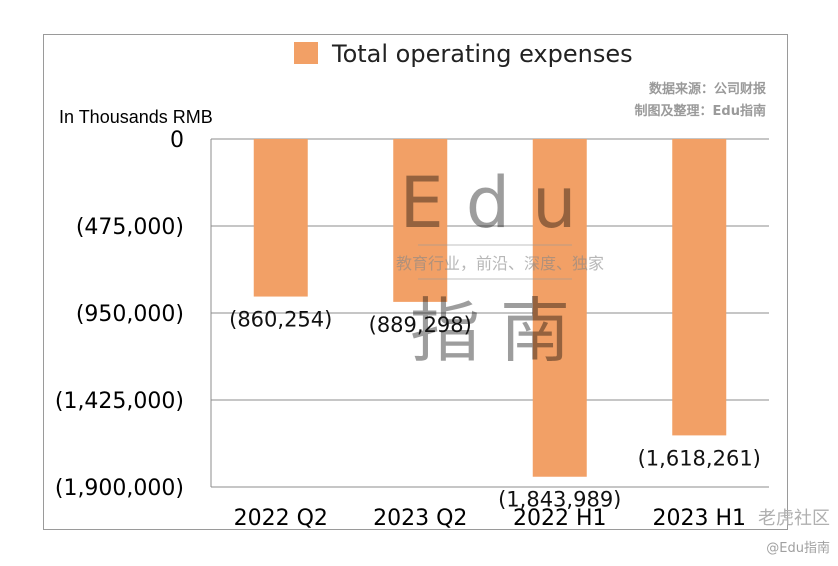 This screenshot has height=566, width=838. Describe the element at coordinates (420, 220) in the screenshot. I see `bar-2023-q2` at that location.